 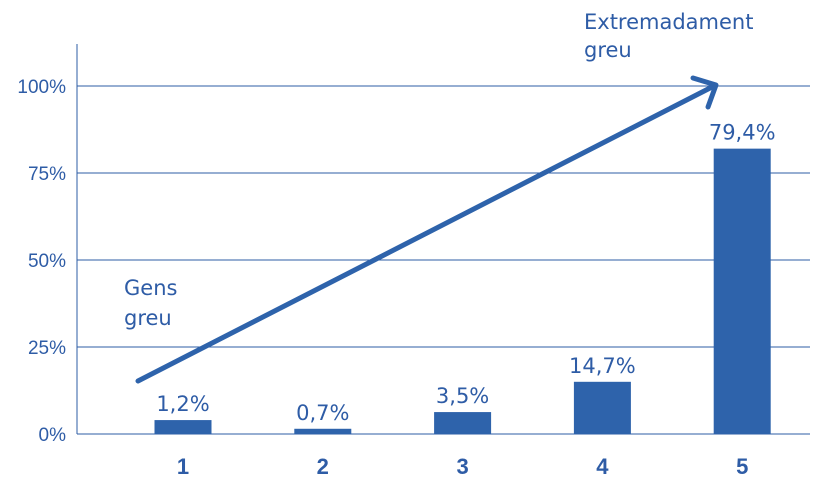 I want to click on annotation-low-line2: greu, so click(x=148, y=318).